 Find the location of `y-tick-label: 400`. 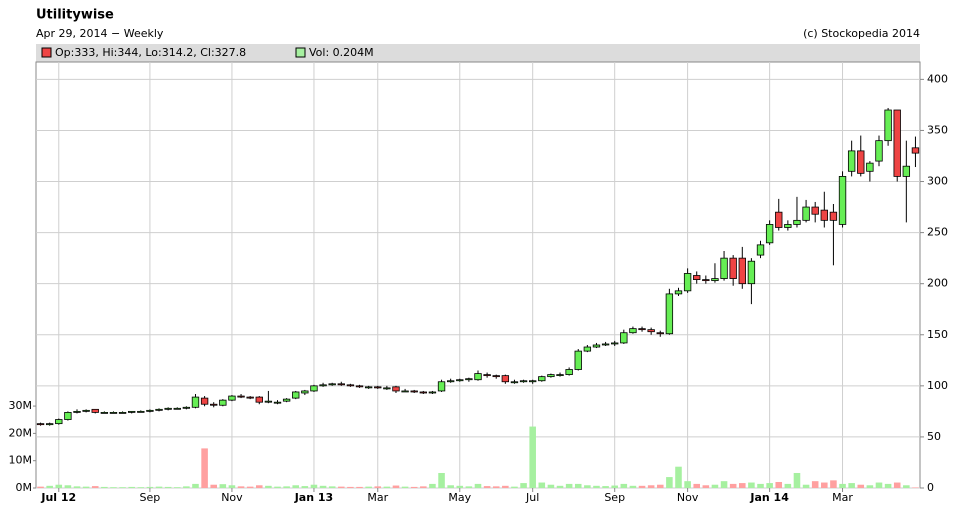

y-tick-label: 400 is located at coordinates (937, 78).